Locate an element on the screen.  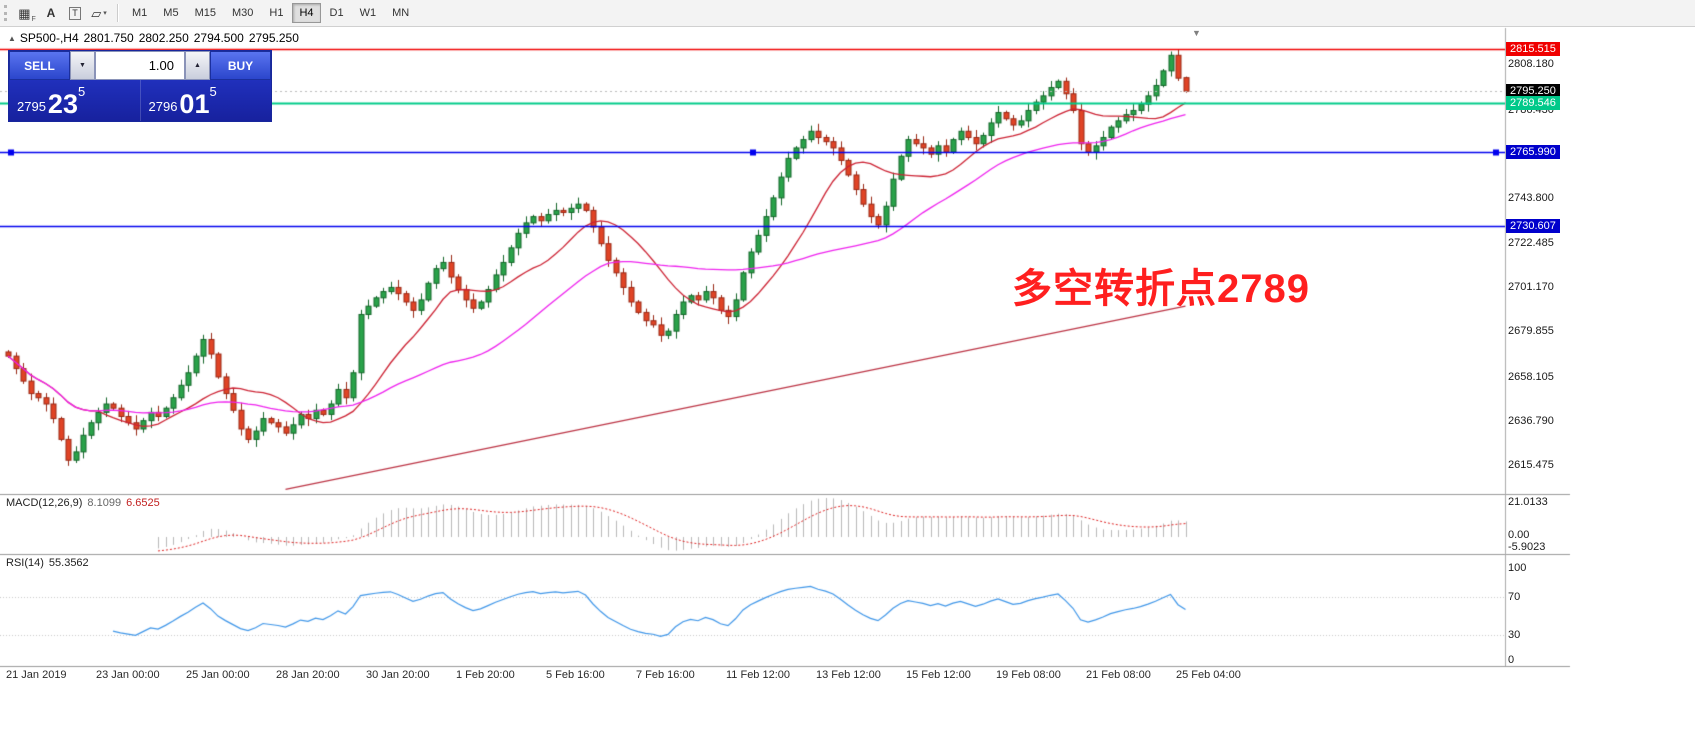
ohlc-low: 2794.500 is located at coordinates (218, 38).